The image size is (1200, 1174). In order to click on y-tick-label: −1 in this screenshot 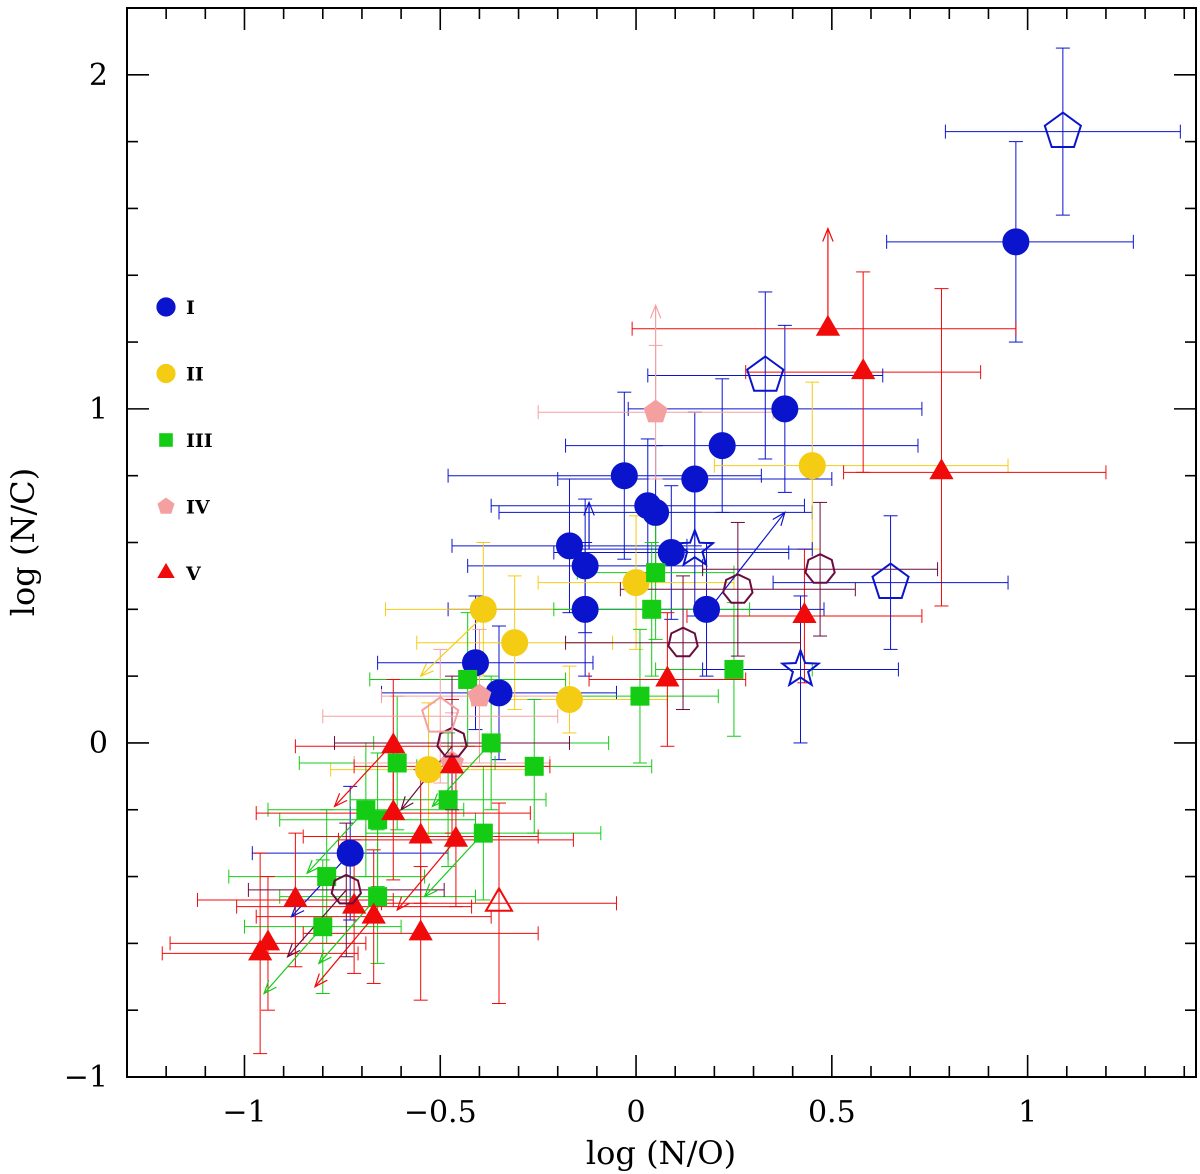, I will do `click(86, 1077)`.